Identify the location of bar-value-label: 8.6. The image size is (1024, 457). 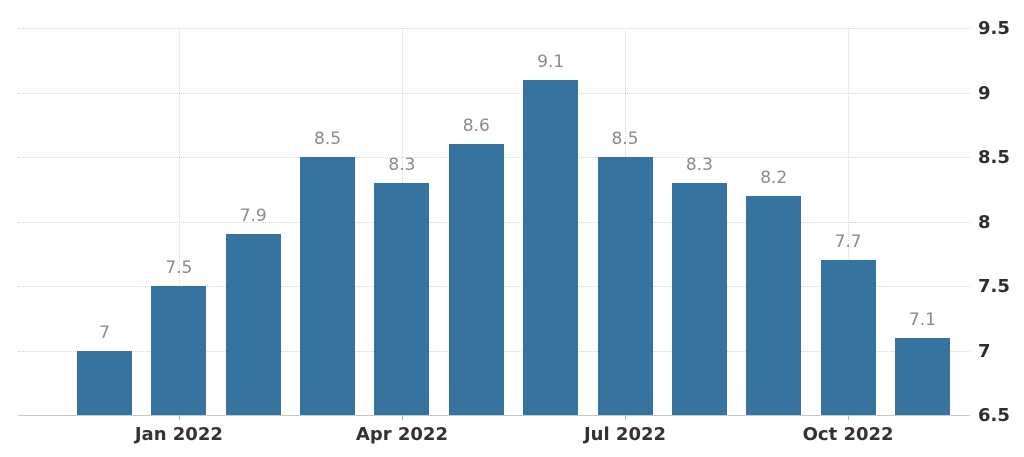
(476, 126).